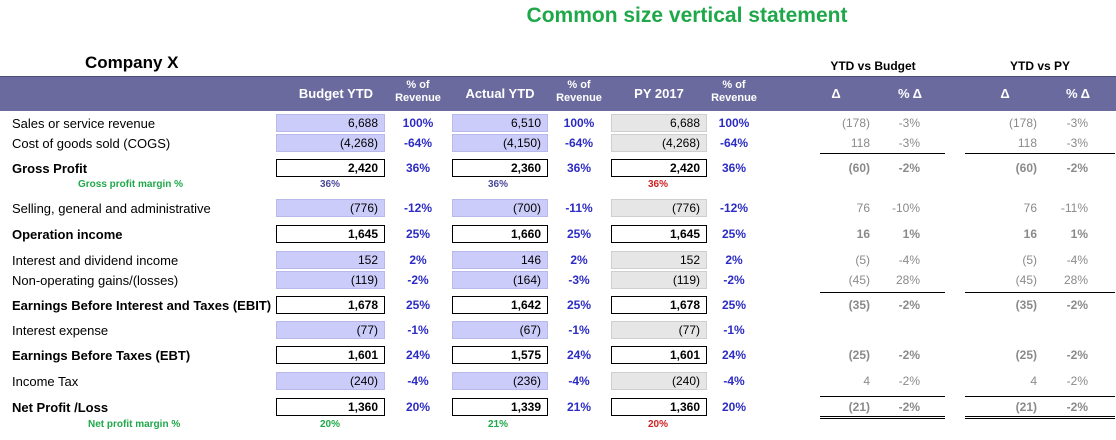 The height and width of the screenshot is (440, 1116). What do you see at coordinates (862, 260) in the screenshot?
I see `budget-delta-cell: (5)` at bounding box center [862, 260].